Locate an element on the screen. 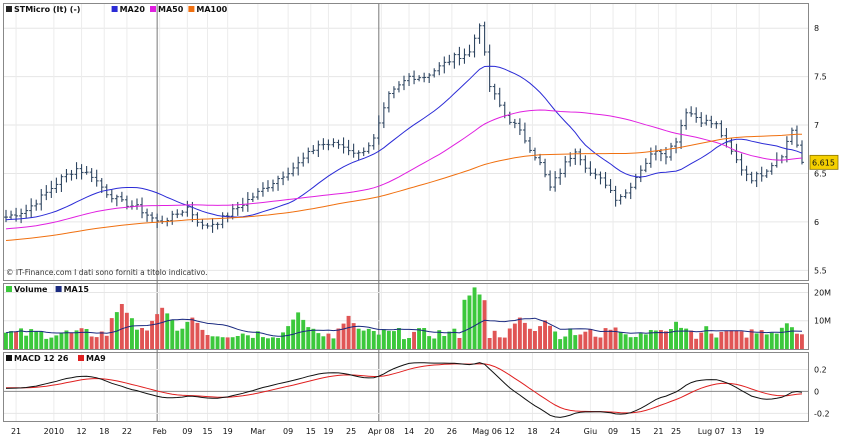 The width and height of the screenshot is (847, 446). price-ytick-label: 6.5 is located at coordinates (820, 173).